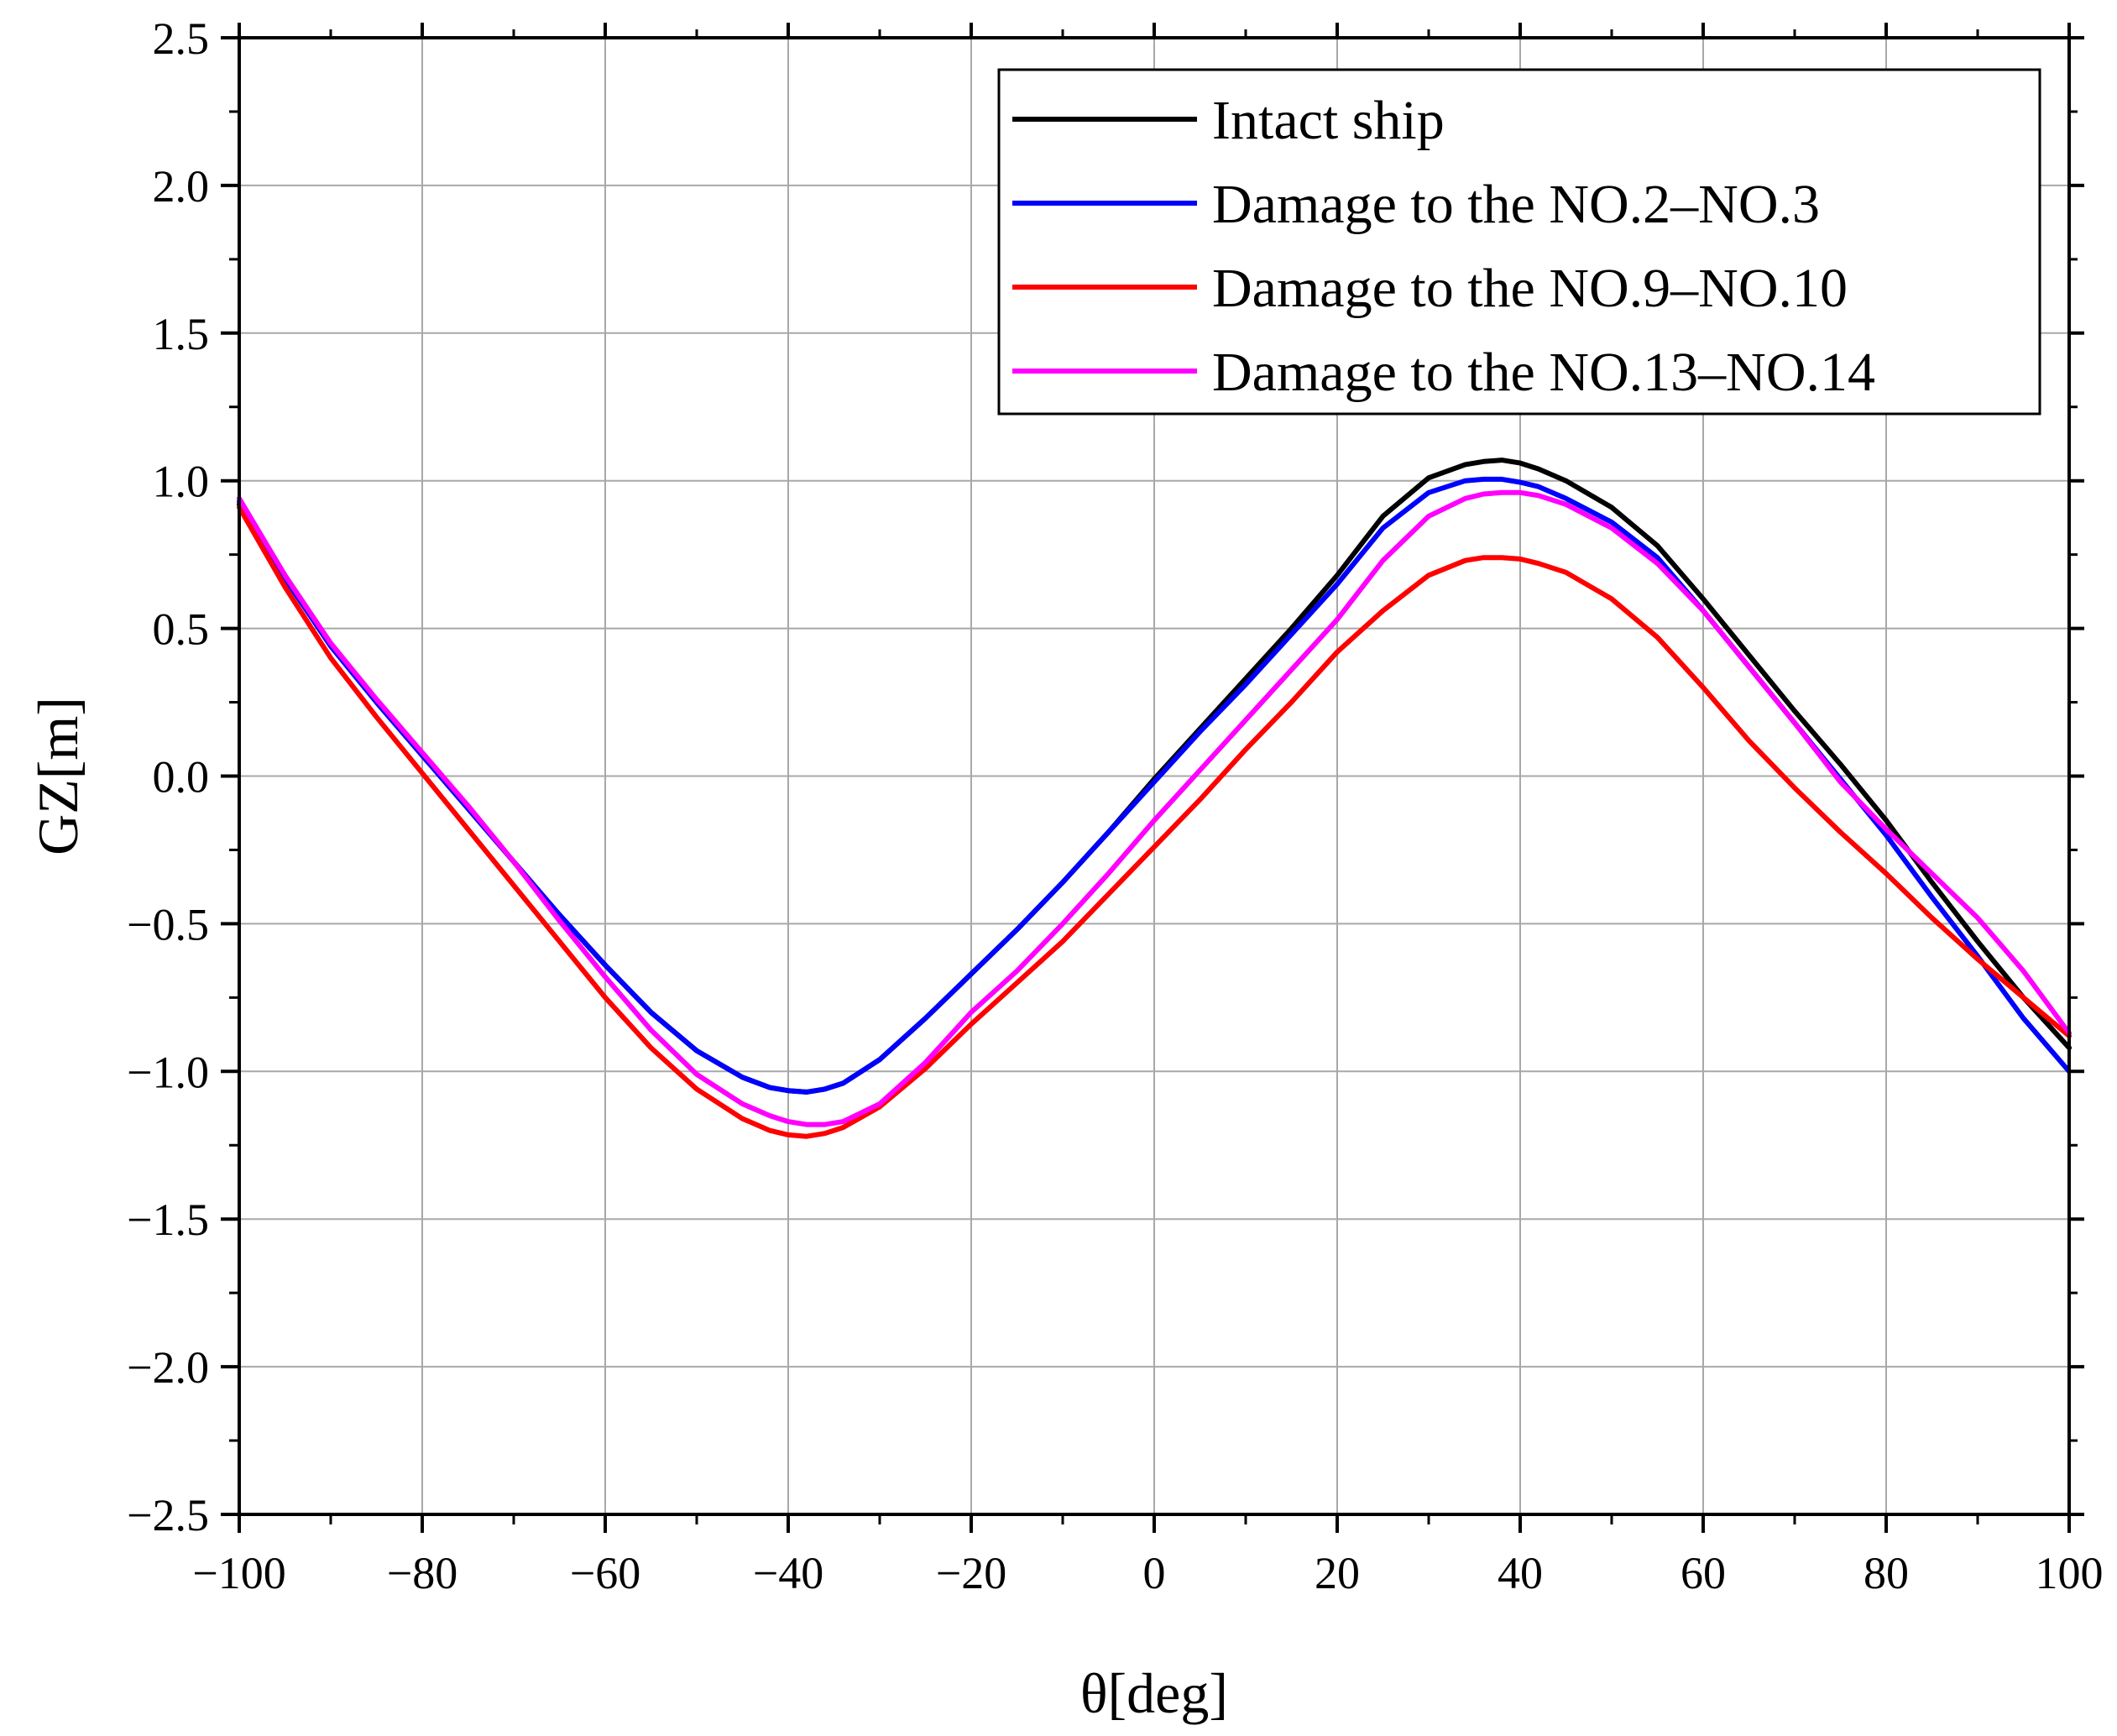  Describe the element at coordinates (168, 924) in the screenshot. I see `y-tick-label: −0.5` at that location.